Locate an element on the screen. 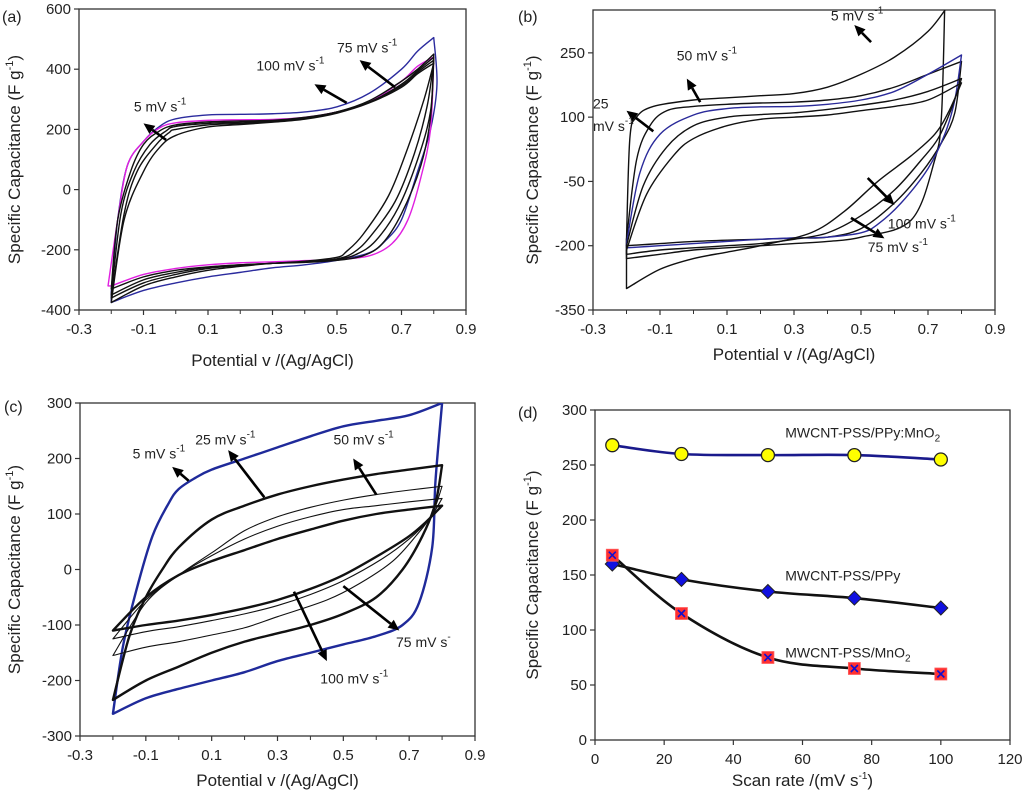 Image resolution: width=1024 pixels, height=795 pixels. y-tick-label: -100 is located at coordinates (57, 625).